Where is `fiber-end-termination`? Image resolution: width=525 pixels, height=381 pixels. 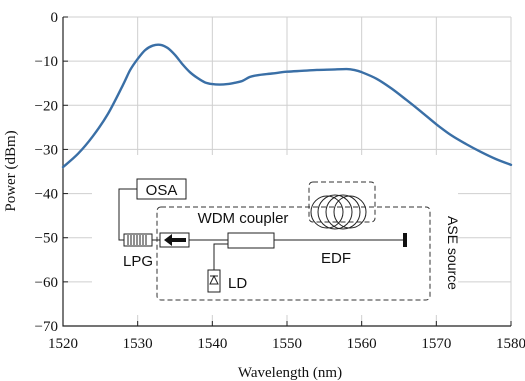 fiber-end-termination is located at coordinates (405, 240).